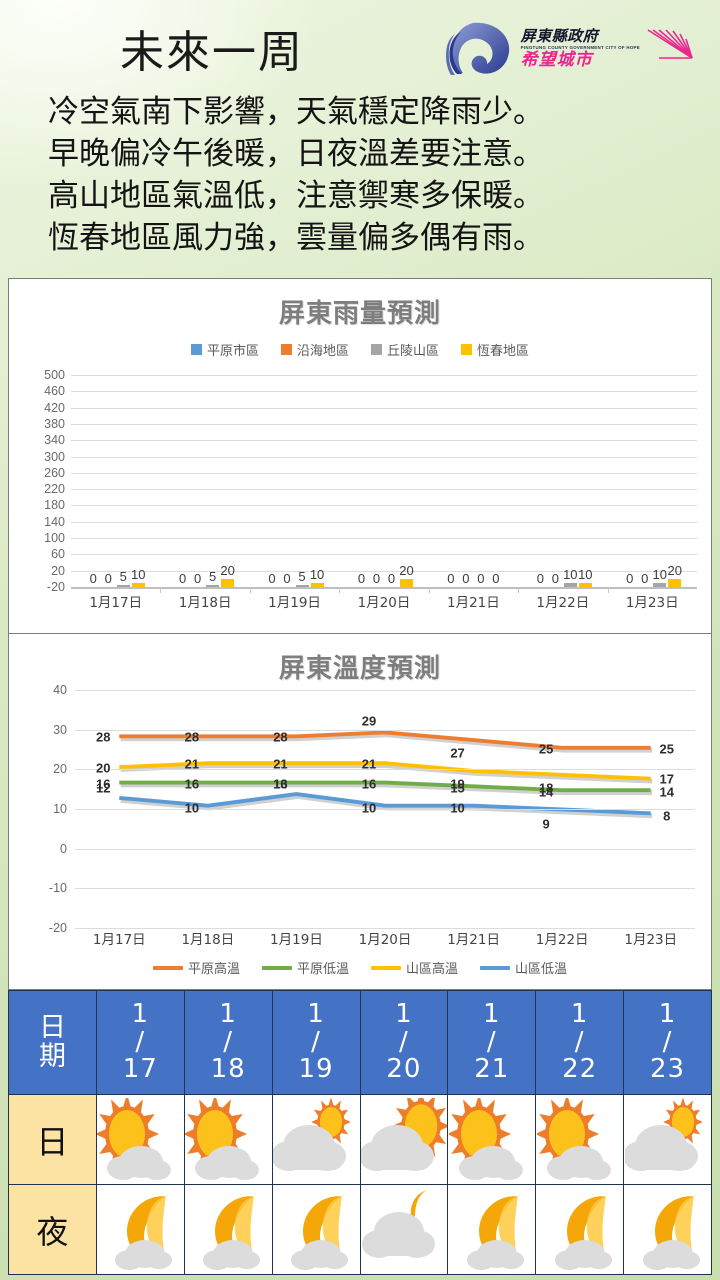 This screenshot has height=1280, width=720. I want to click on legend-swatch-icon, so click(376, 349).